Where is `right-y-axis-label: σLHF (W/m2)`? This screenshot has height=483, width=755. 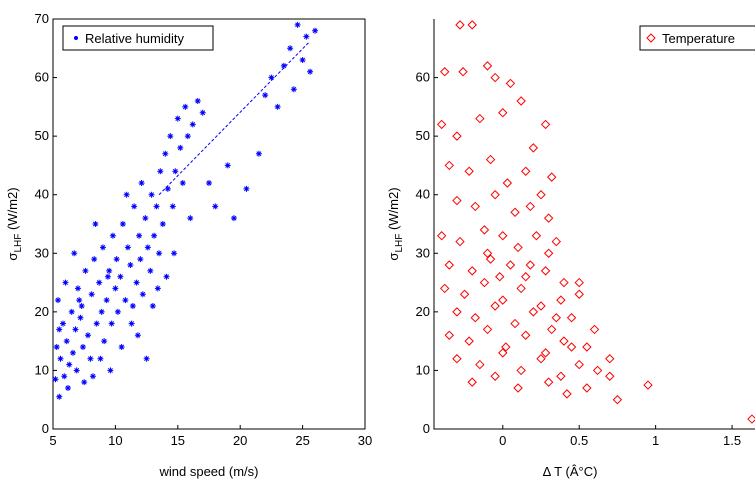 right-y-axis-label: σLHF (W/m2) is located at coordinates (395, 223).